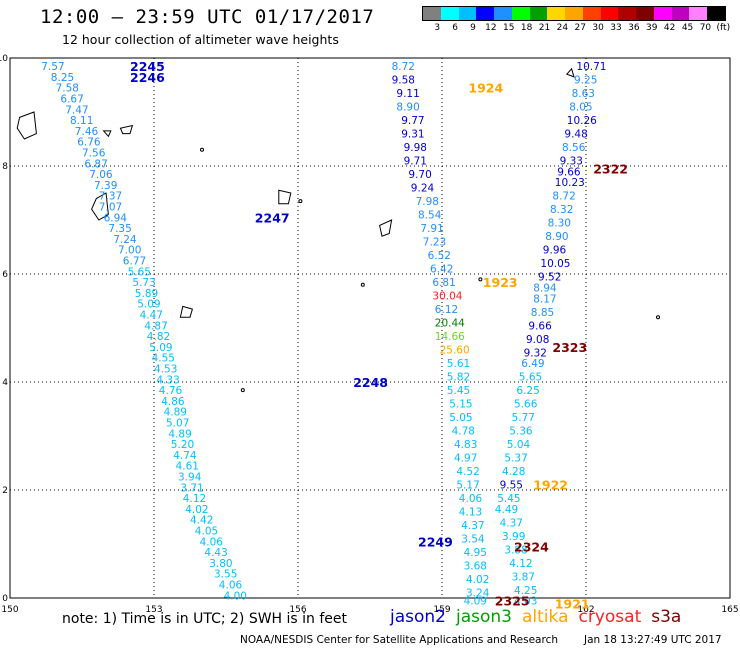 Image resolution: width=740 pixels, height=650 pixels. What do you see at coordinates (458, 391) in the screenshot?
I see `wave-height-value: 5.45` at bounding box center [458, 391].